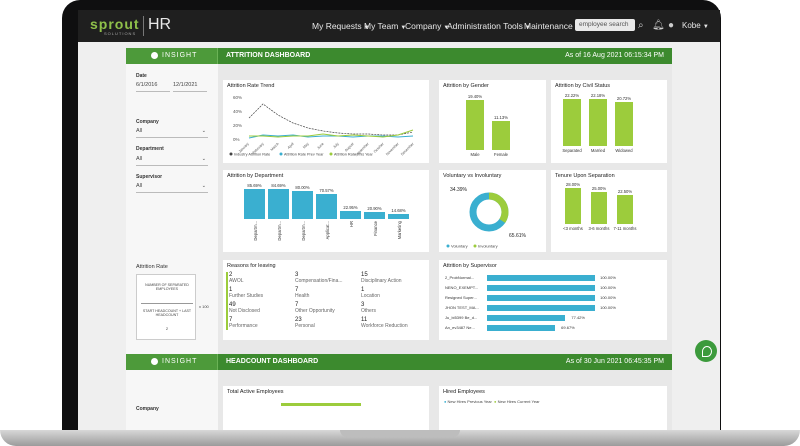 The image size is (800, 446). Describe the element at coordinates (578, 318) in the screenshot. I see `supervisor-value: 77.42%` at that location.